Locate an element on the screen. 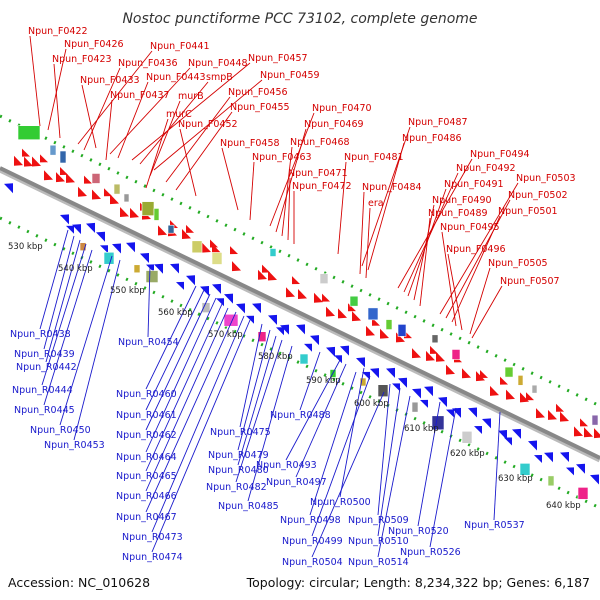 The image size is (600, 600). forward-gene-label: Npun_F0472 is located at coordinates (322, 186).